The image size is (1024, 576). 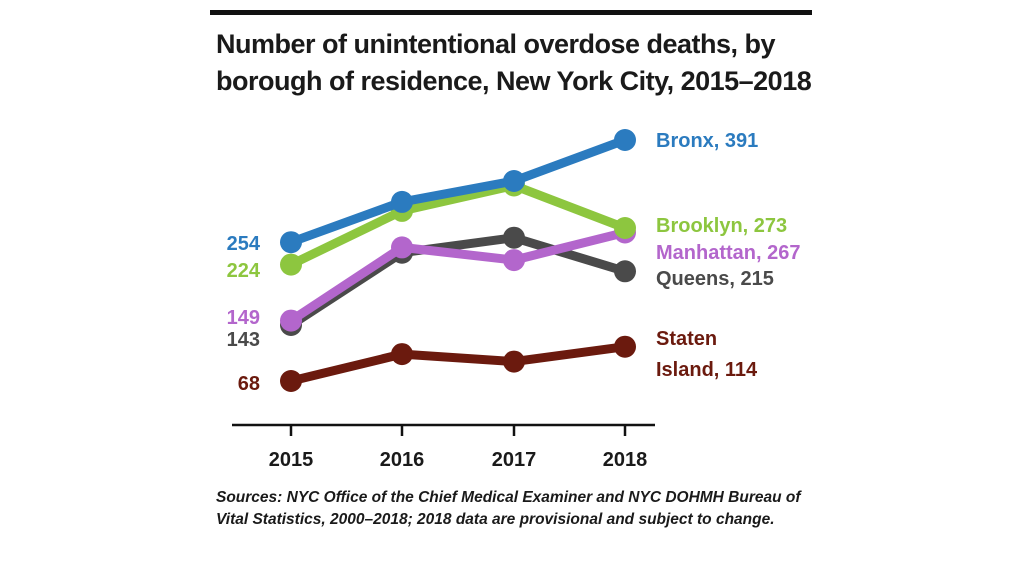 What do you see at coordinates (458, 225) in the screenshot?
I see `series-line-brooklyn` at bounding box center [458, 225].